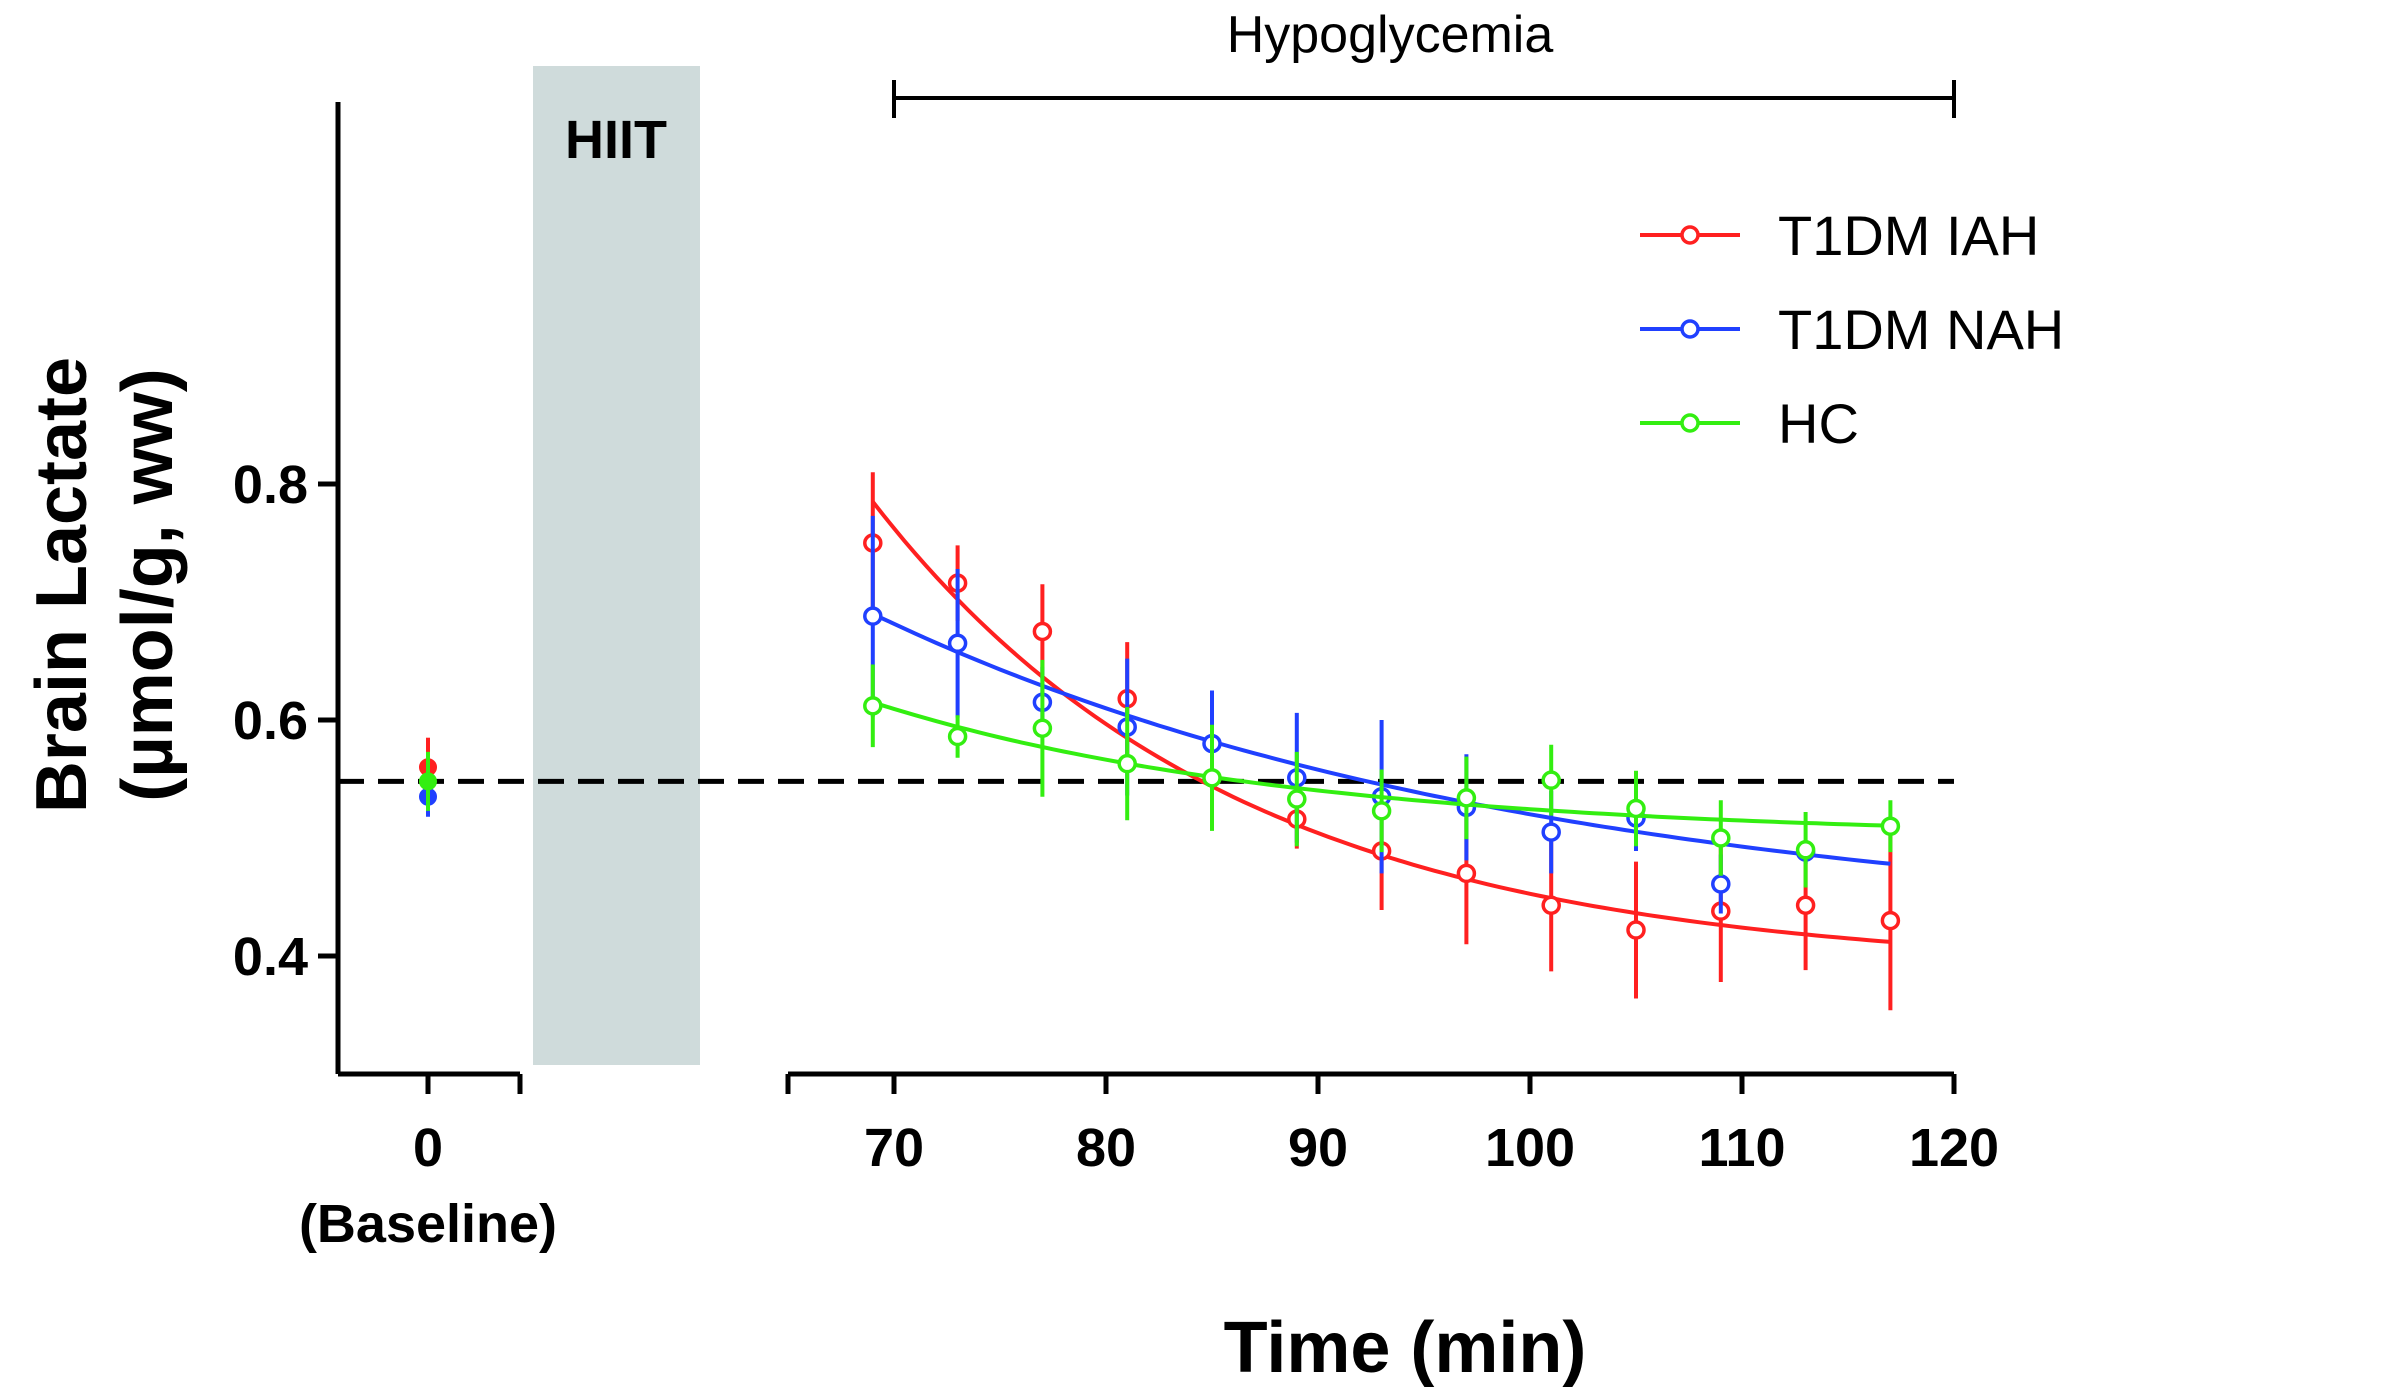 The height and width of the screenshot is (1394, 2391). What do you see at coordinates (1106, 1148) in the screenshot?
I see `x-tick-label: 80` at bounding box center [1106, 1148].